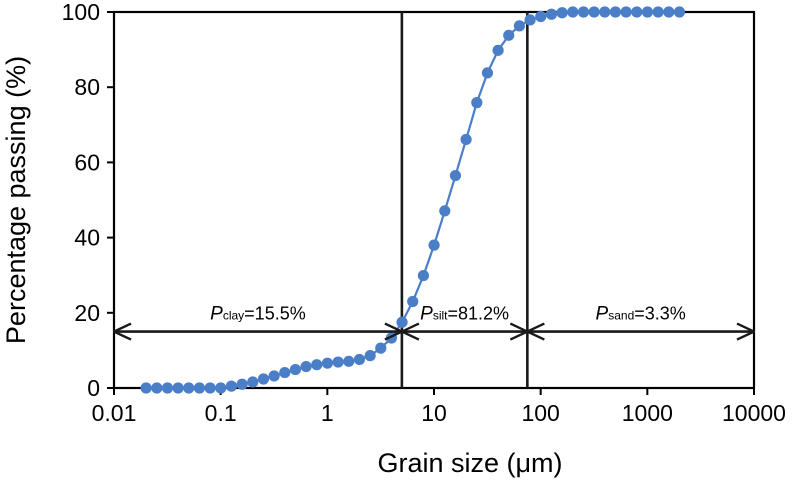 The height and width of the screenshot is (485, 800). Describe the element at coordinates (93, 388) in the screenshot. I see `y-tick-label: 0` at that location.